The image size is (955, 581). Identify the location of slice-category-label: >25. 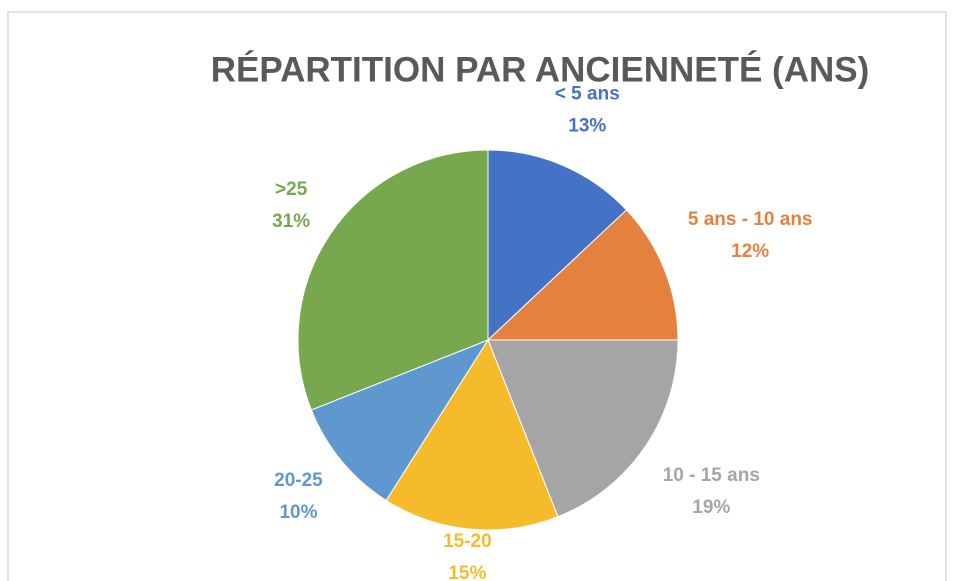
(291, 189).